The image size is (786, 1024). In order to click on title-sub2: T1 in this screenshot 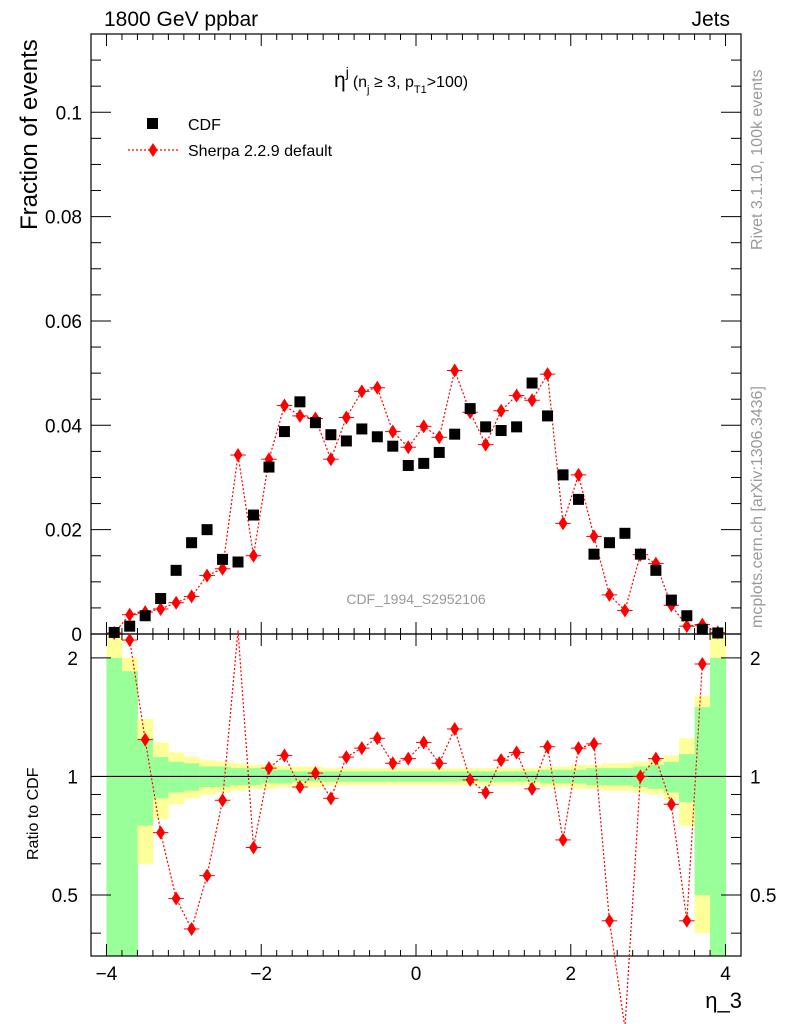, I will do `click(420, 90)`.